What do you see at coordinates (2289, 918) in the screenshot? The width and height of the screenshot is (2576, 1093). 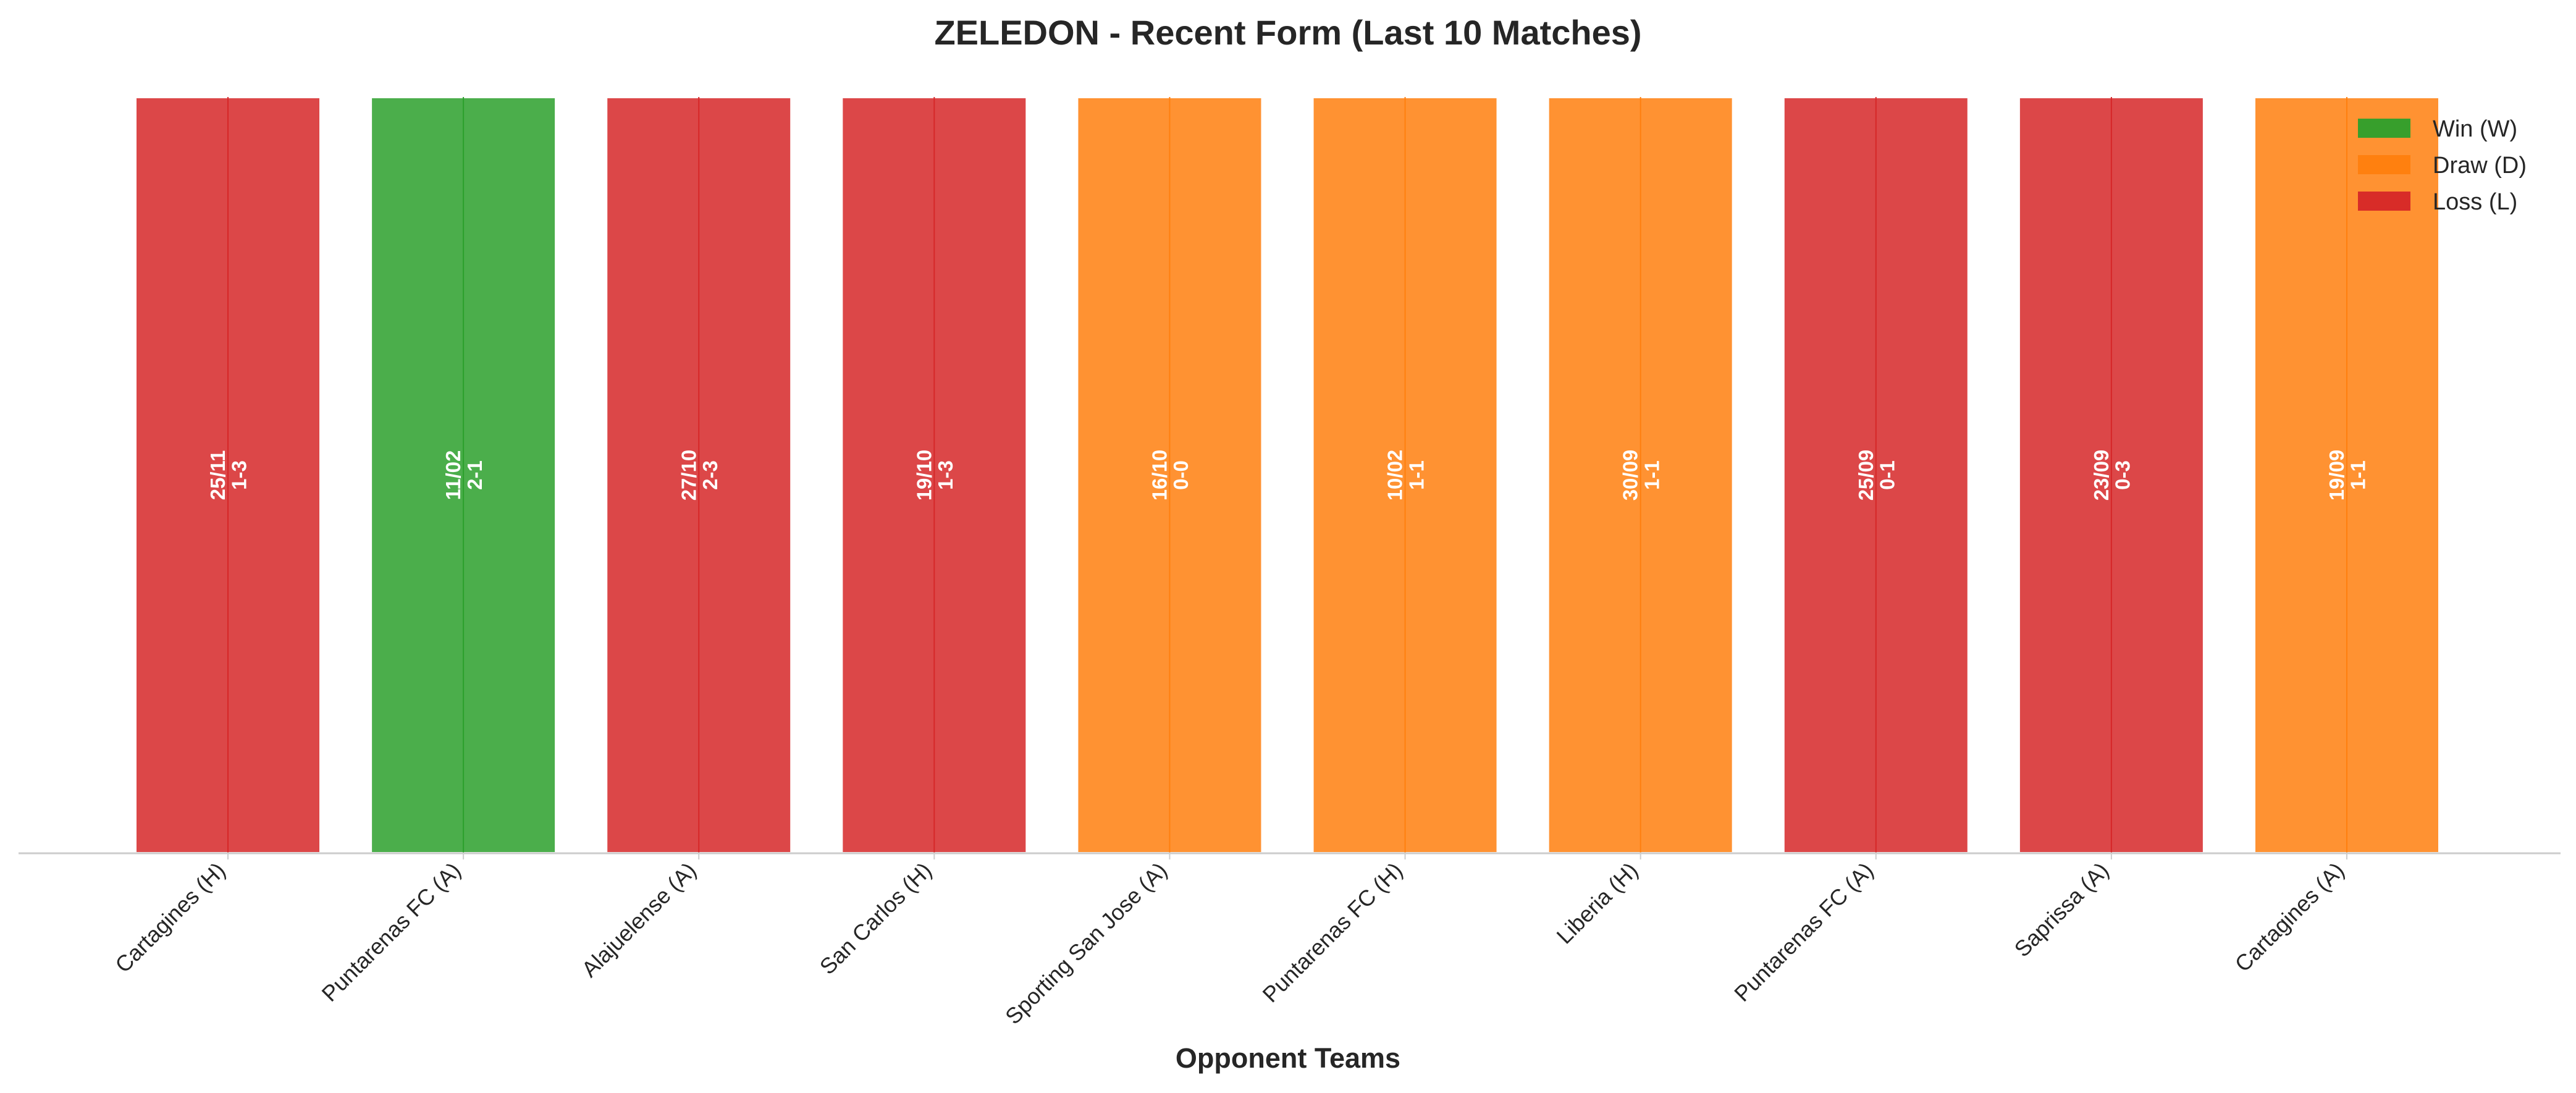 I see `x-tick-label-10: Cartagines (A)` at bounding box center [2289, 918].